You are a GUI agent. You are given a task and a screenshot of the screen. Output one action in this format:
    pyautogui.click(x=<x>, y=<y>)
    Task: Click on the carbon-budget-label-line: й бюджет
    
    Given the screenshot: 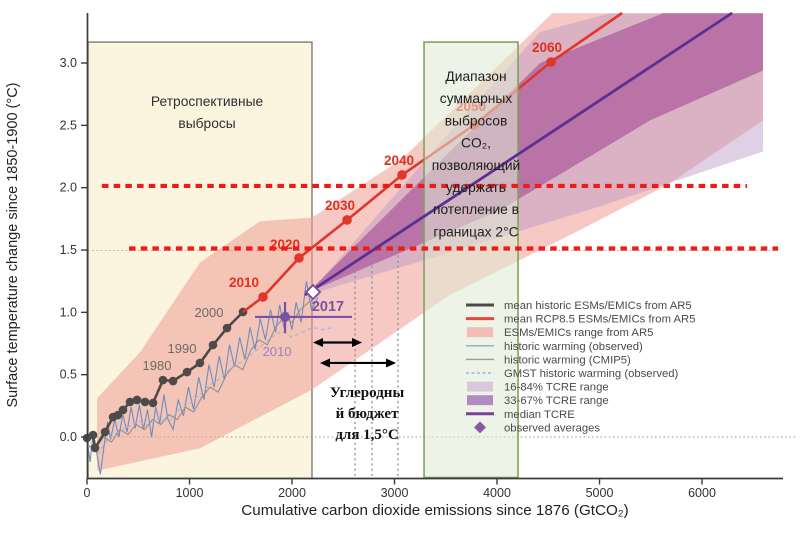 What is the action you would take?
    pyautogui.click(x=367, y=414)
    